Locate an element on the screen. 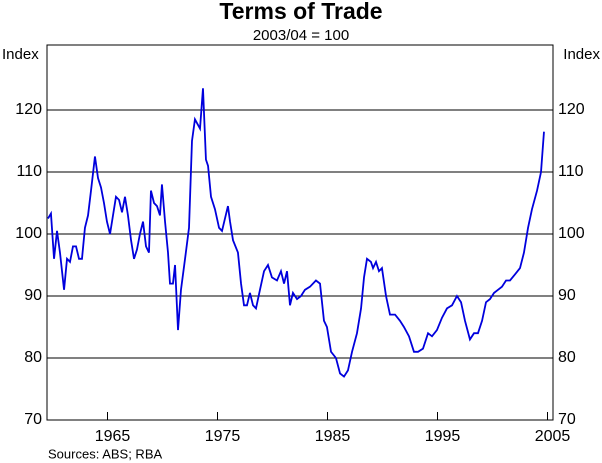 Image resolution: width=602 pixels, height=463 pixels. y2-tick-label: 80 is located at coordinates (567, 357).